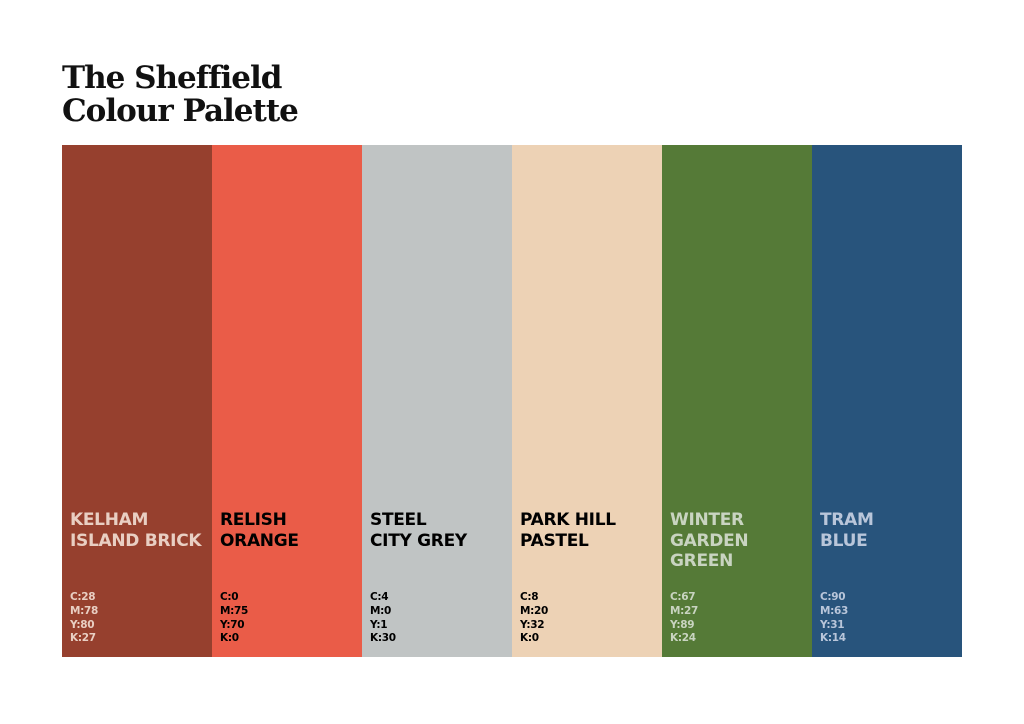 The height and width of the screenshot is (724, 1024). I want to click on swatch-name-line: Garden, so click(709, 540).